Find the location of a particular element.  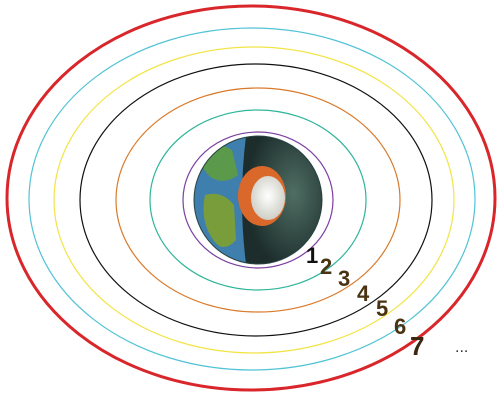

earth-cutaway-icon is located at coordinates (258, 200).